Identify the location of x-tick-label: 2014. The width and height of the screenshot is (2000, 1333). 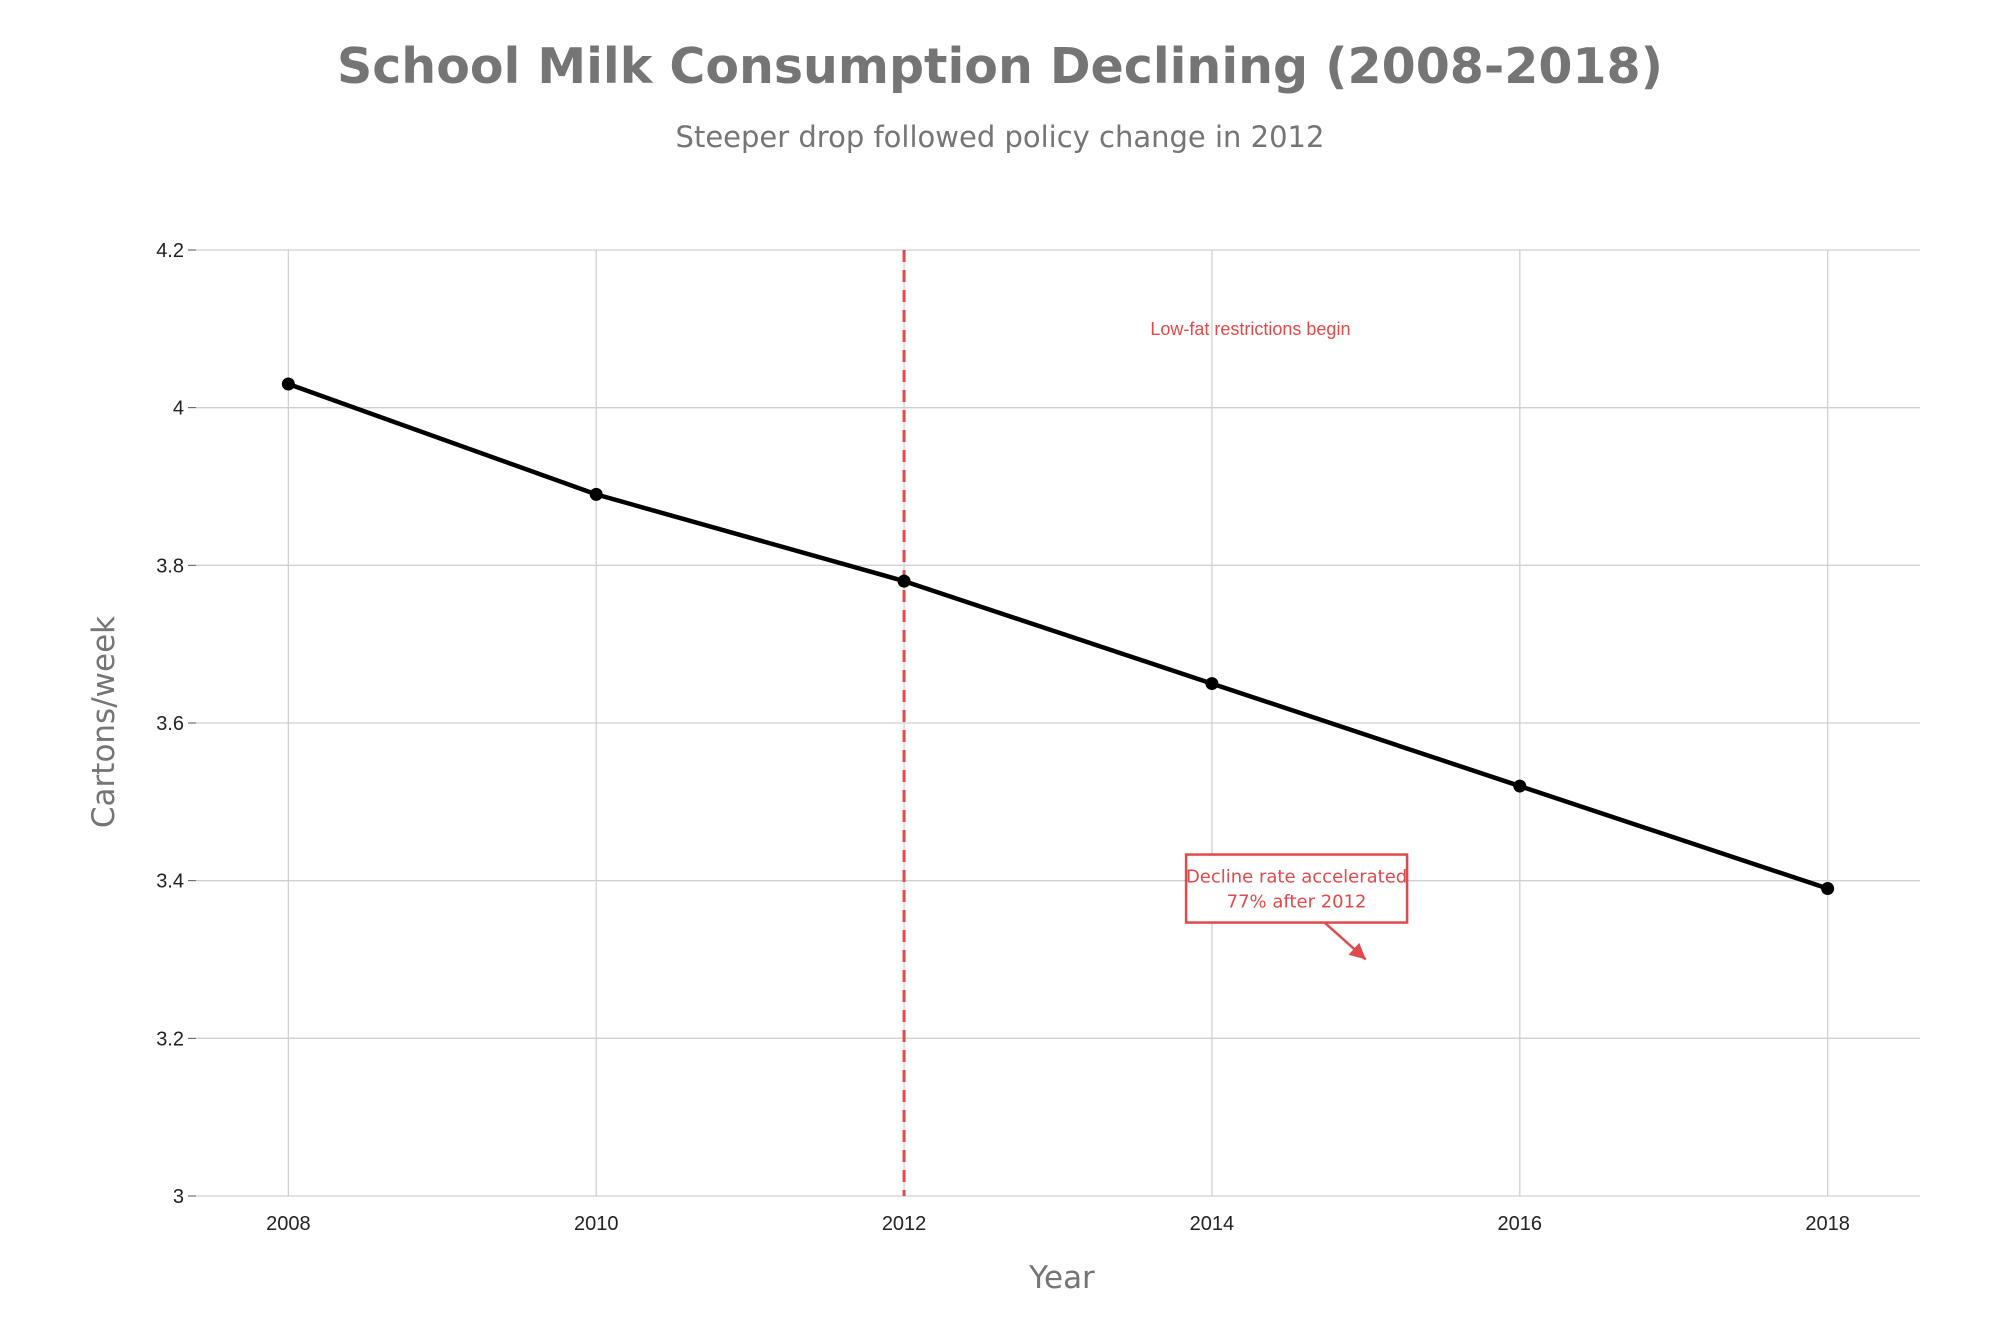
(1212, 1224).